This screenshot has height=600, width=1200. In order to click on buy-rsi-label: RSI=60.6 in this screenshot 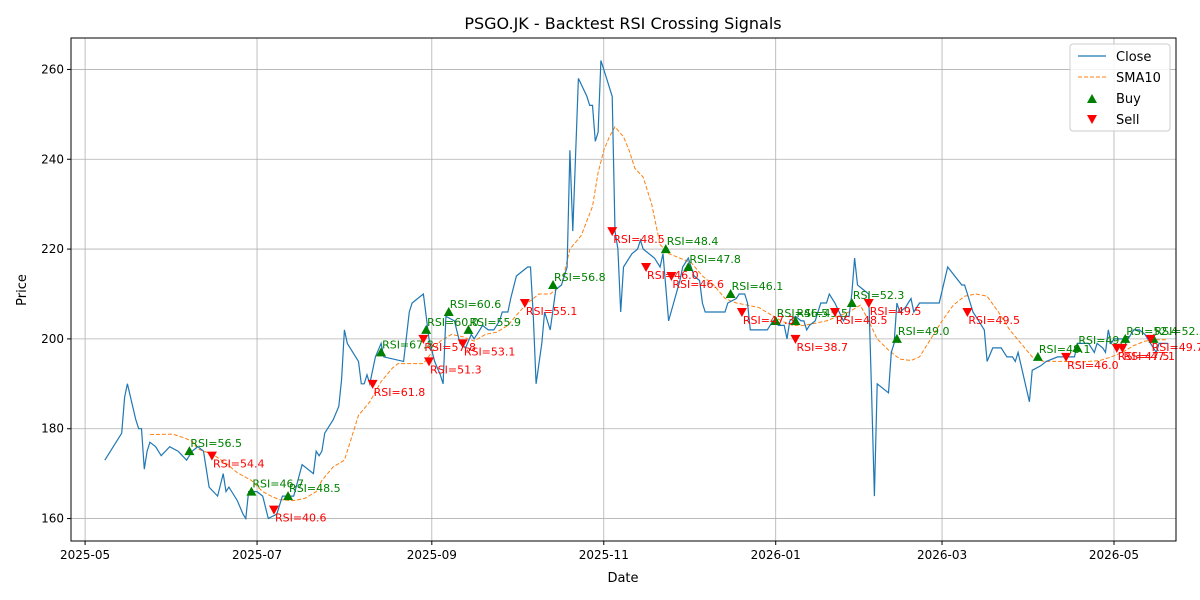, I will do `click(476, 304)`.